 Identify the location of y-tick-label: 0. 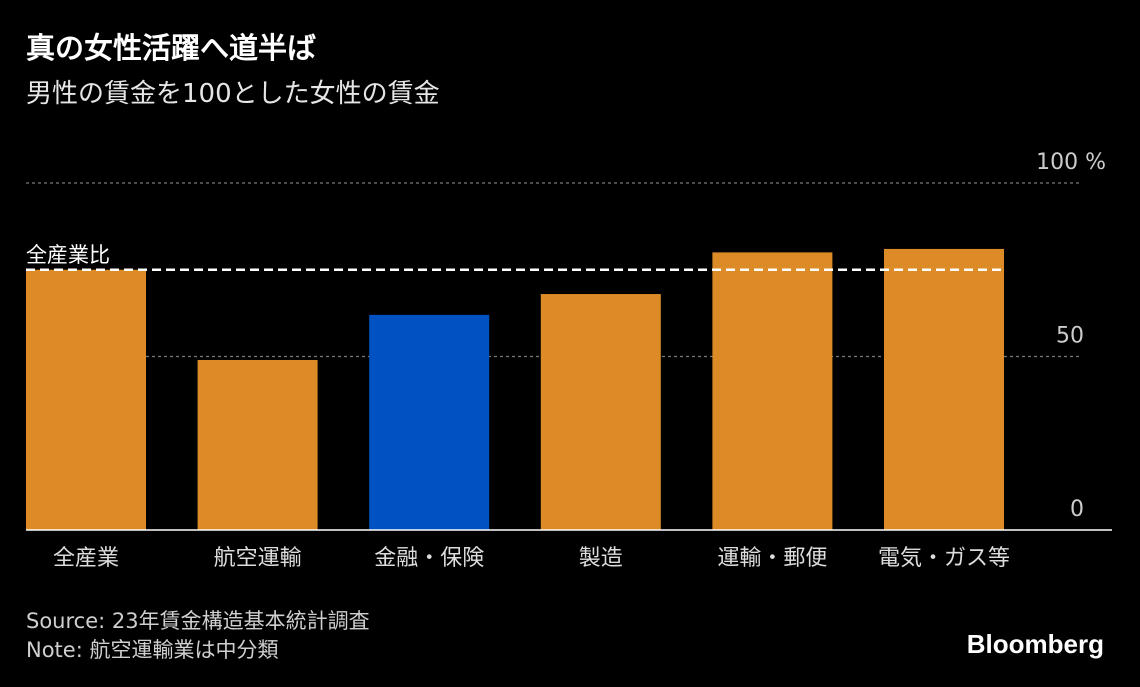
(1077, 509).